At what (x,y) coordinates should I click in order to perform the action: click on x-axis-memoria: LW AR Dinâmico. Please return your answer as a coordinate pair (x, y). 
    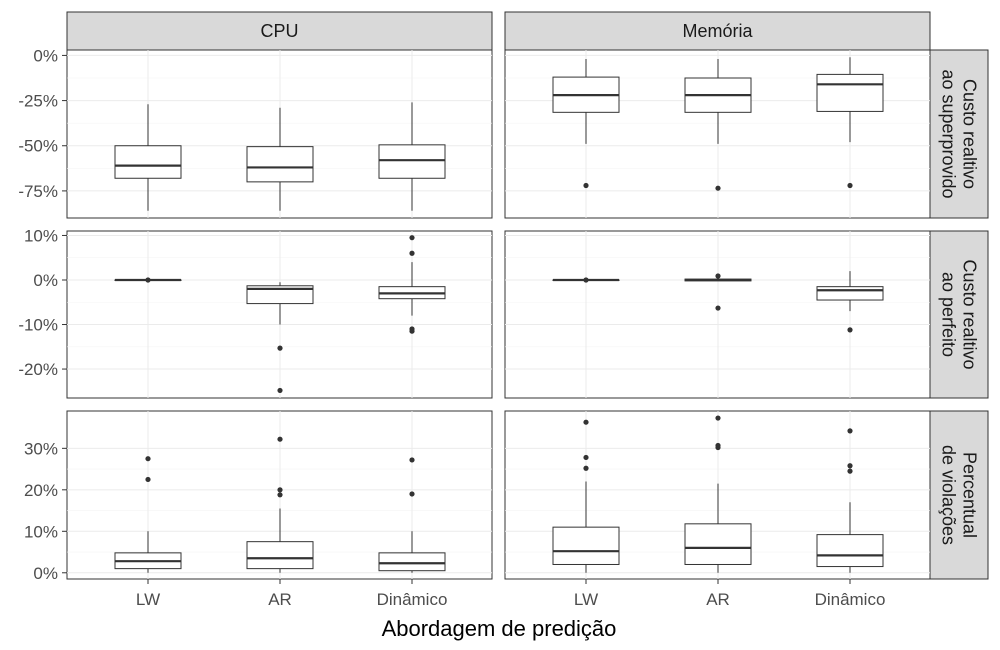
    Looking at the image, I should click on (729, 594).